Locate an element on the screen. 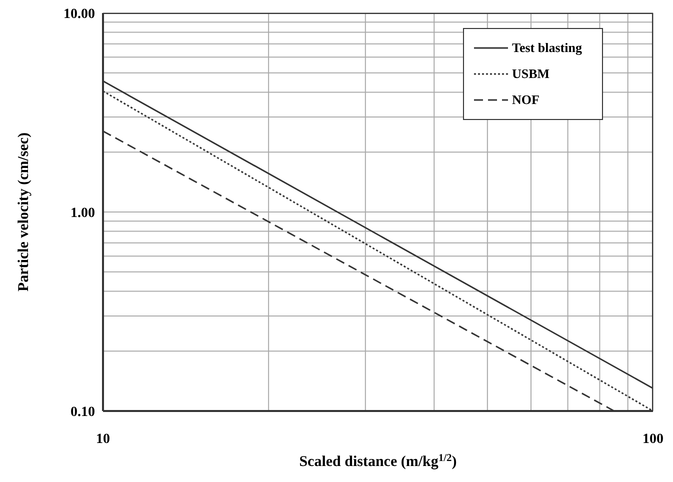 The image size is (673, 482). legend-label: NOF is located at coordinates (526, 100).